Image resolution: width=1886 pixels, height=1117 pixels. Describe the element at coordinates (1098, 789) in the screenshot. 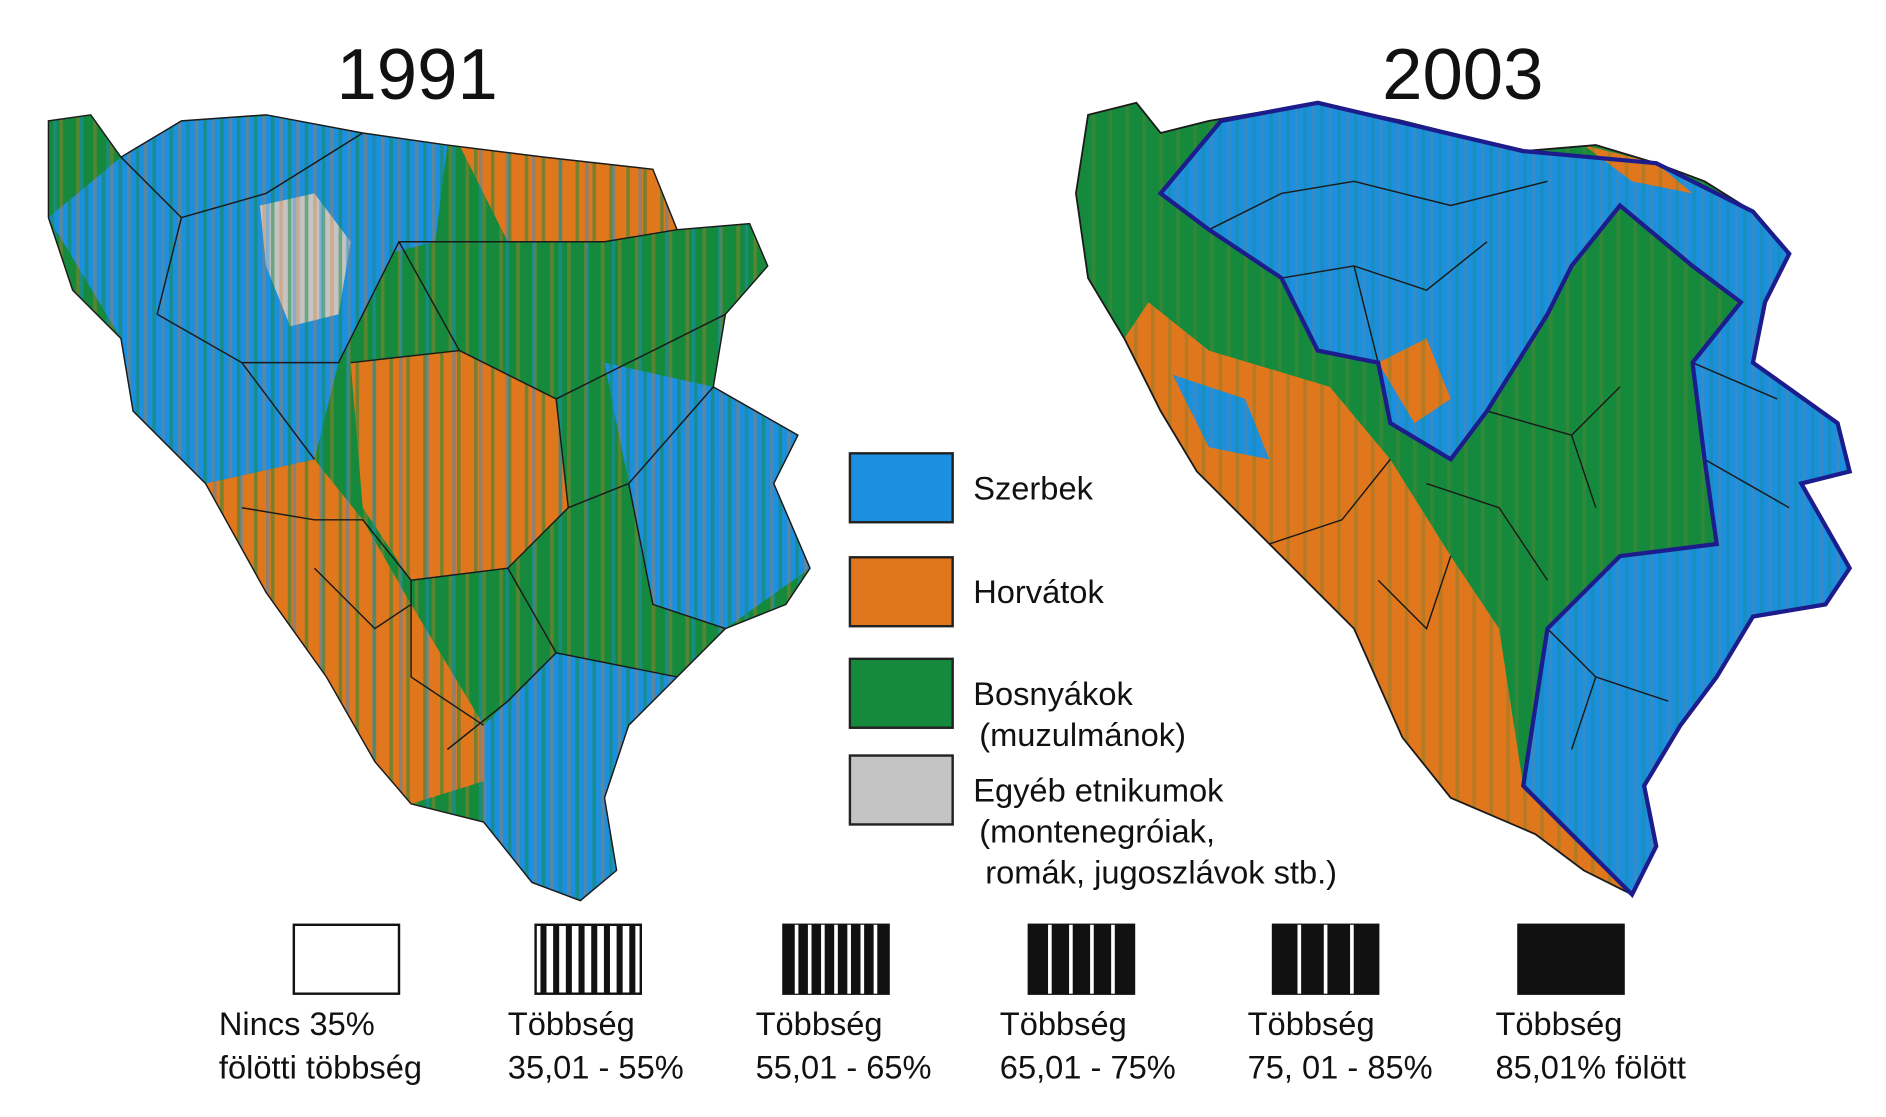

I see `legend-label: Egyéb etnikumok` at that location.